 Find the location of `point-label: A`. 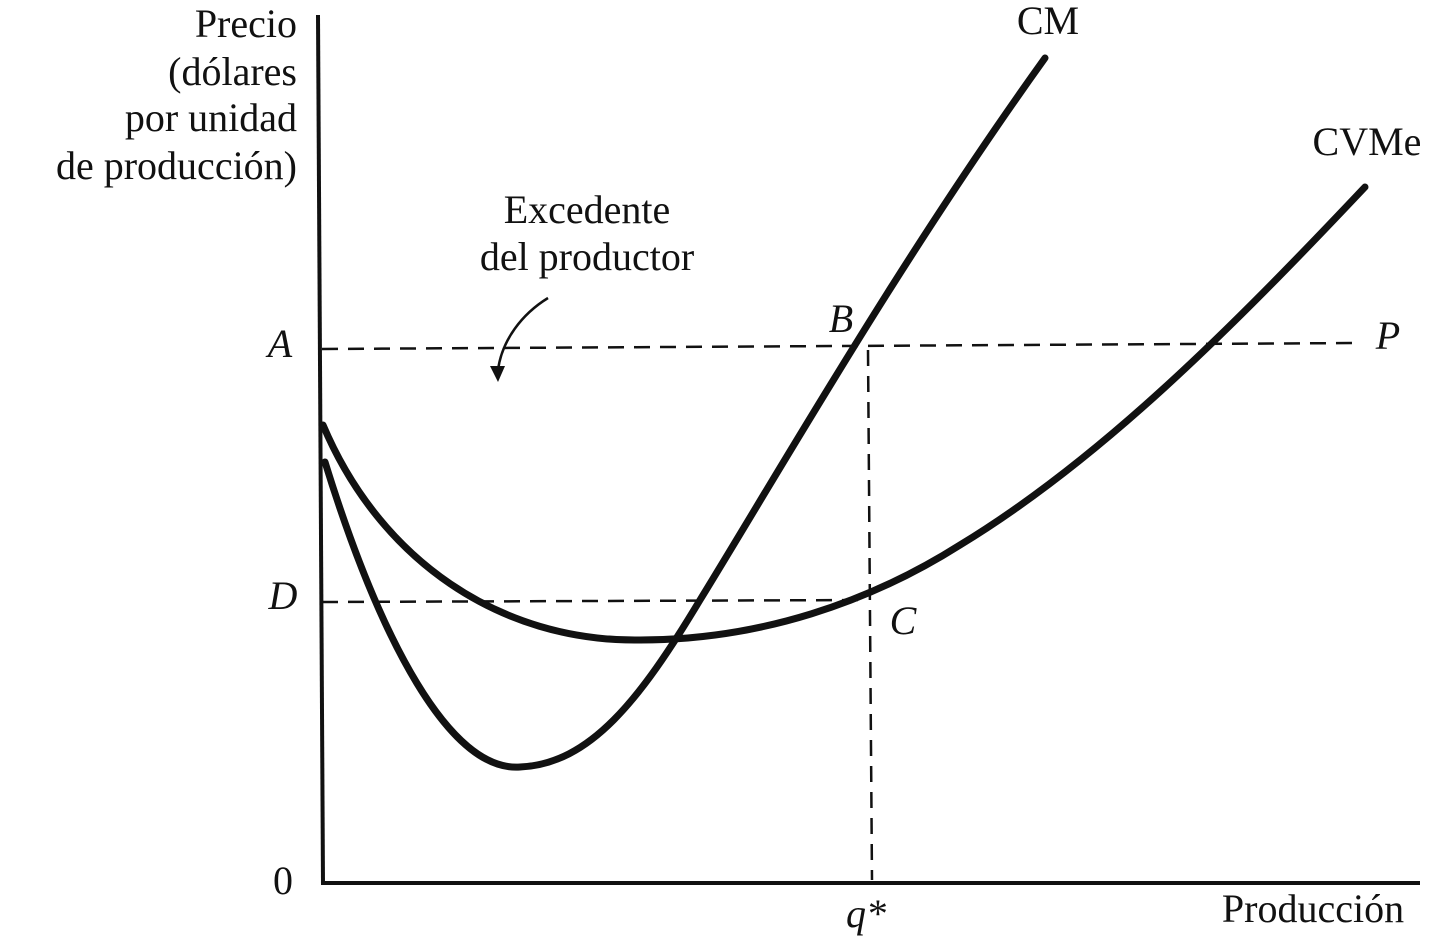

point-label: A is located at coordinates (279, 343).